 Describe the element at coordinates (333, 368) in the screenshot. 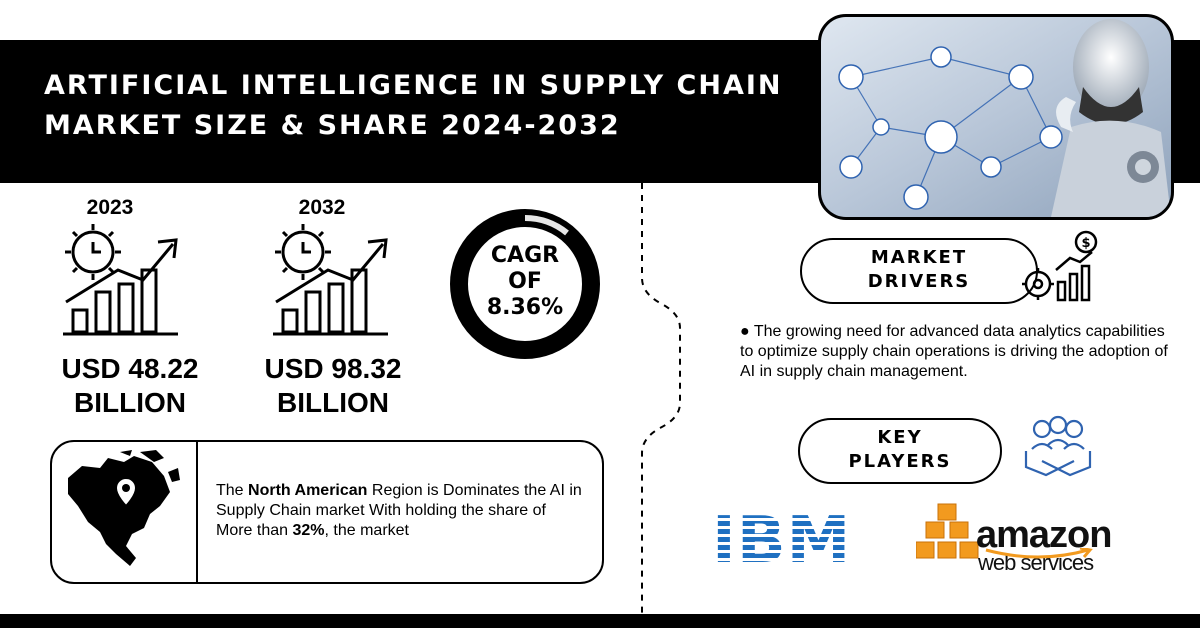

I see `forecast-value-line-1: USD 98.32` at that location.